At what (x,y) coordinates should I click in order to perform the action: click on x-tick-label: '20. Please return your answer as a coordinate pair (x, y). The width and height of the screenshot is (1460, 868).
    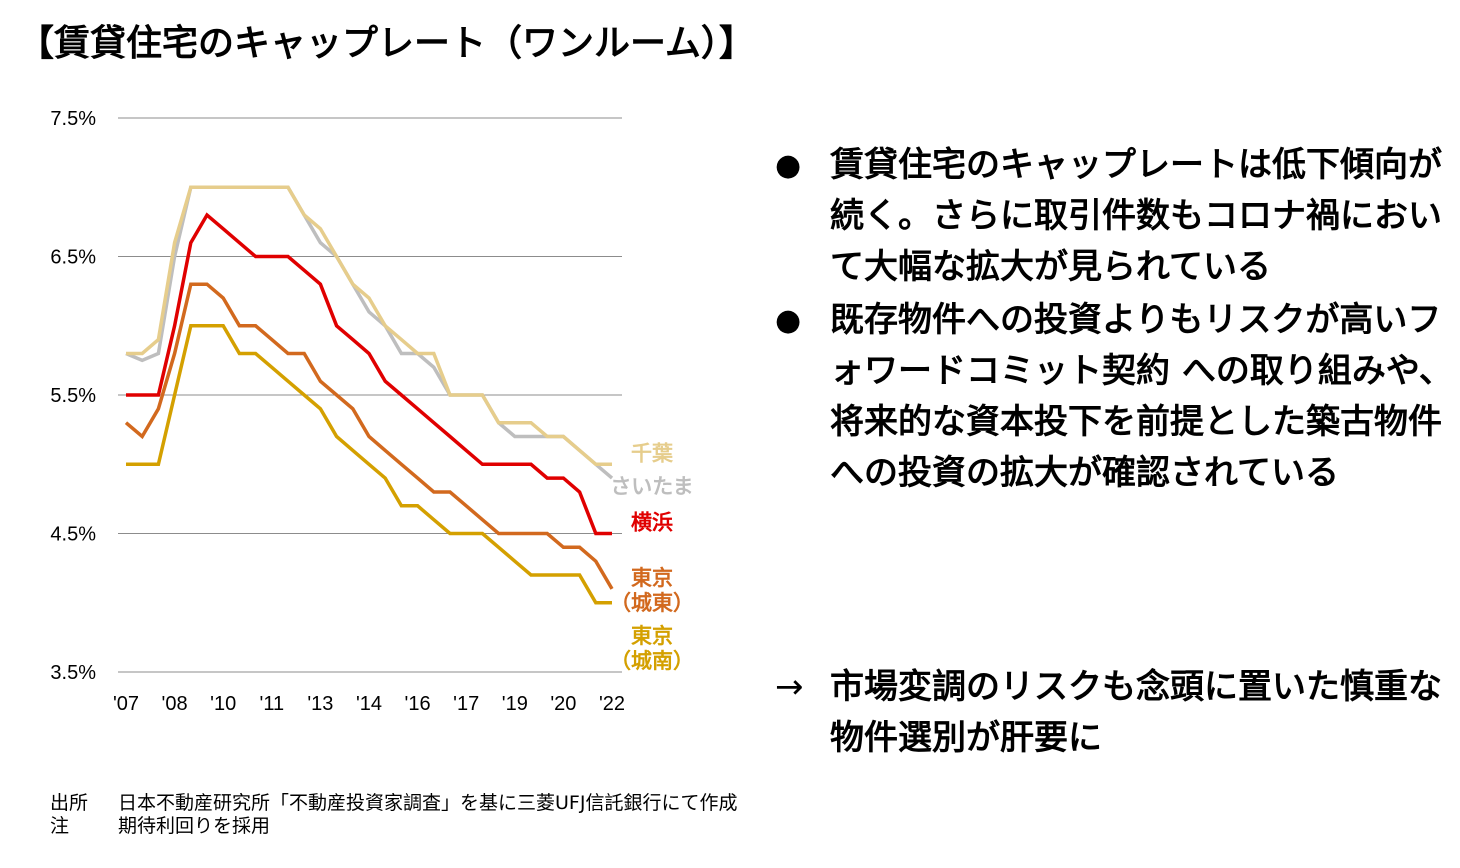
    Looking at the image, I should click on (563, 704).